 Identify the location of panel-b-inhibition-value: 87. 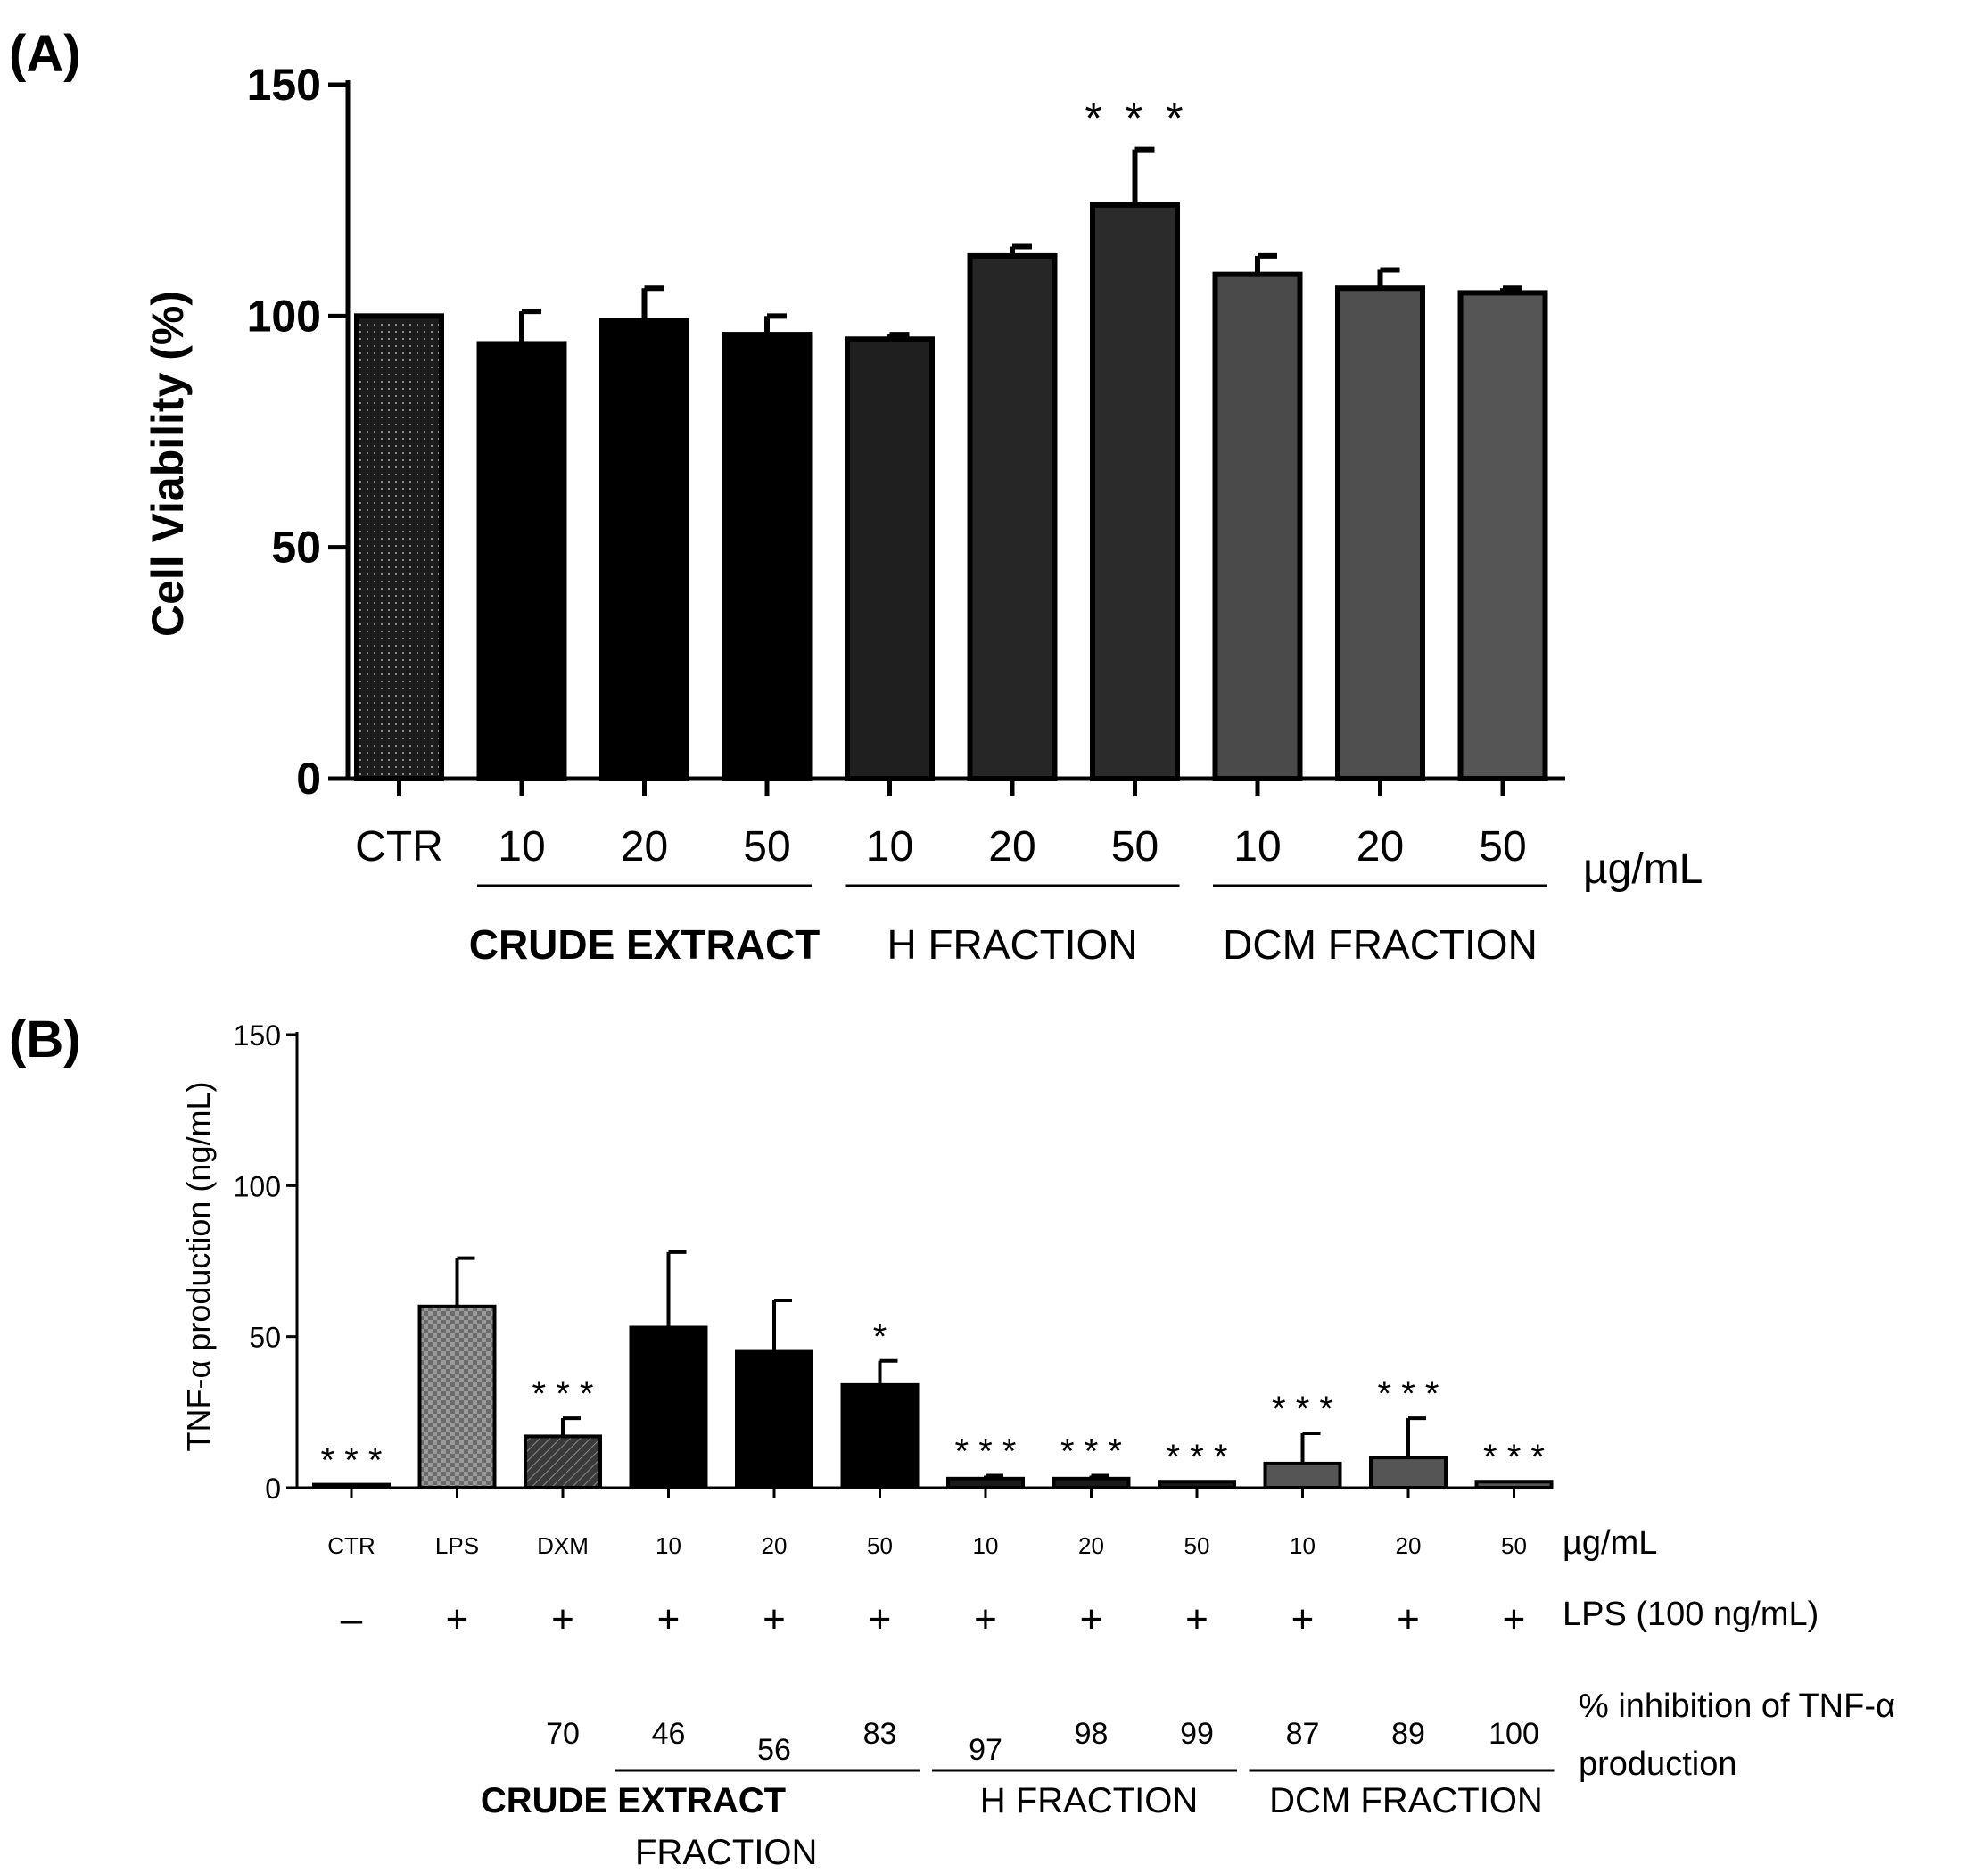
(1303, 1734).